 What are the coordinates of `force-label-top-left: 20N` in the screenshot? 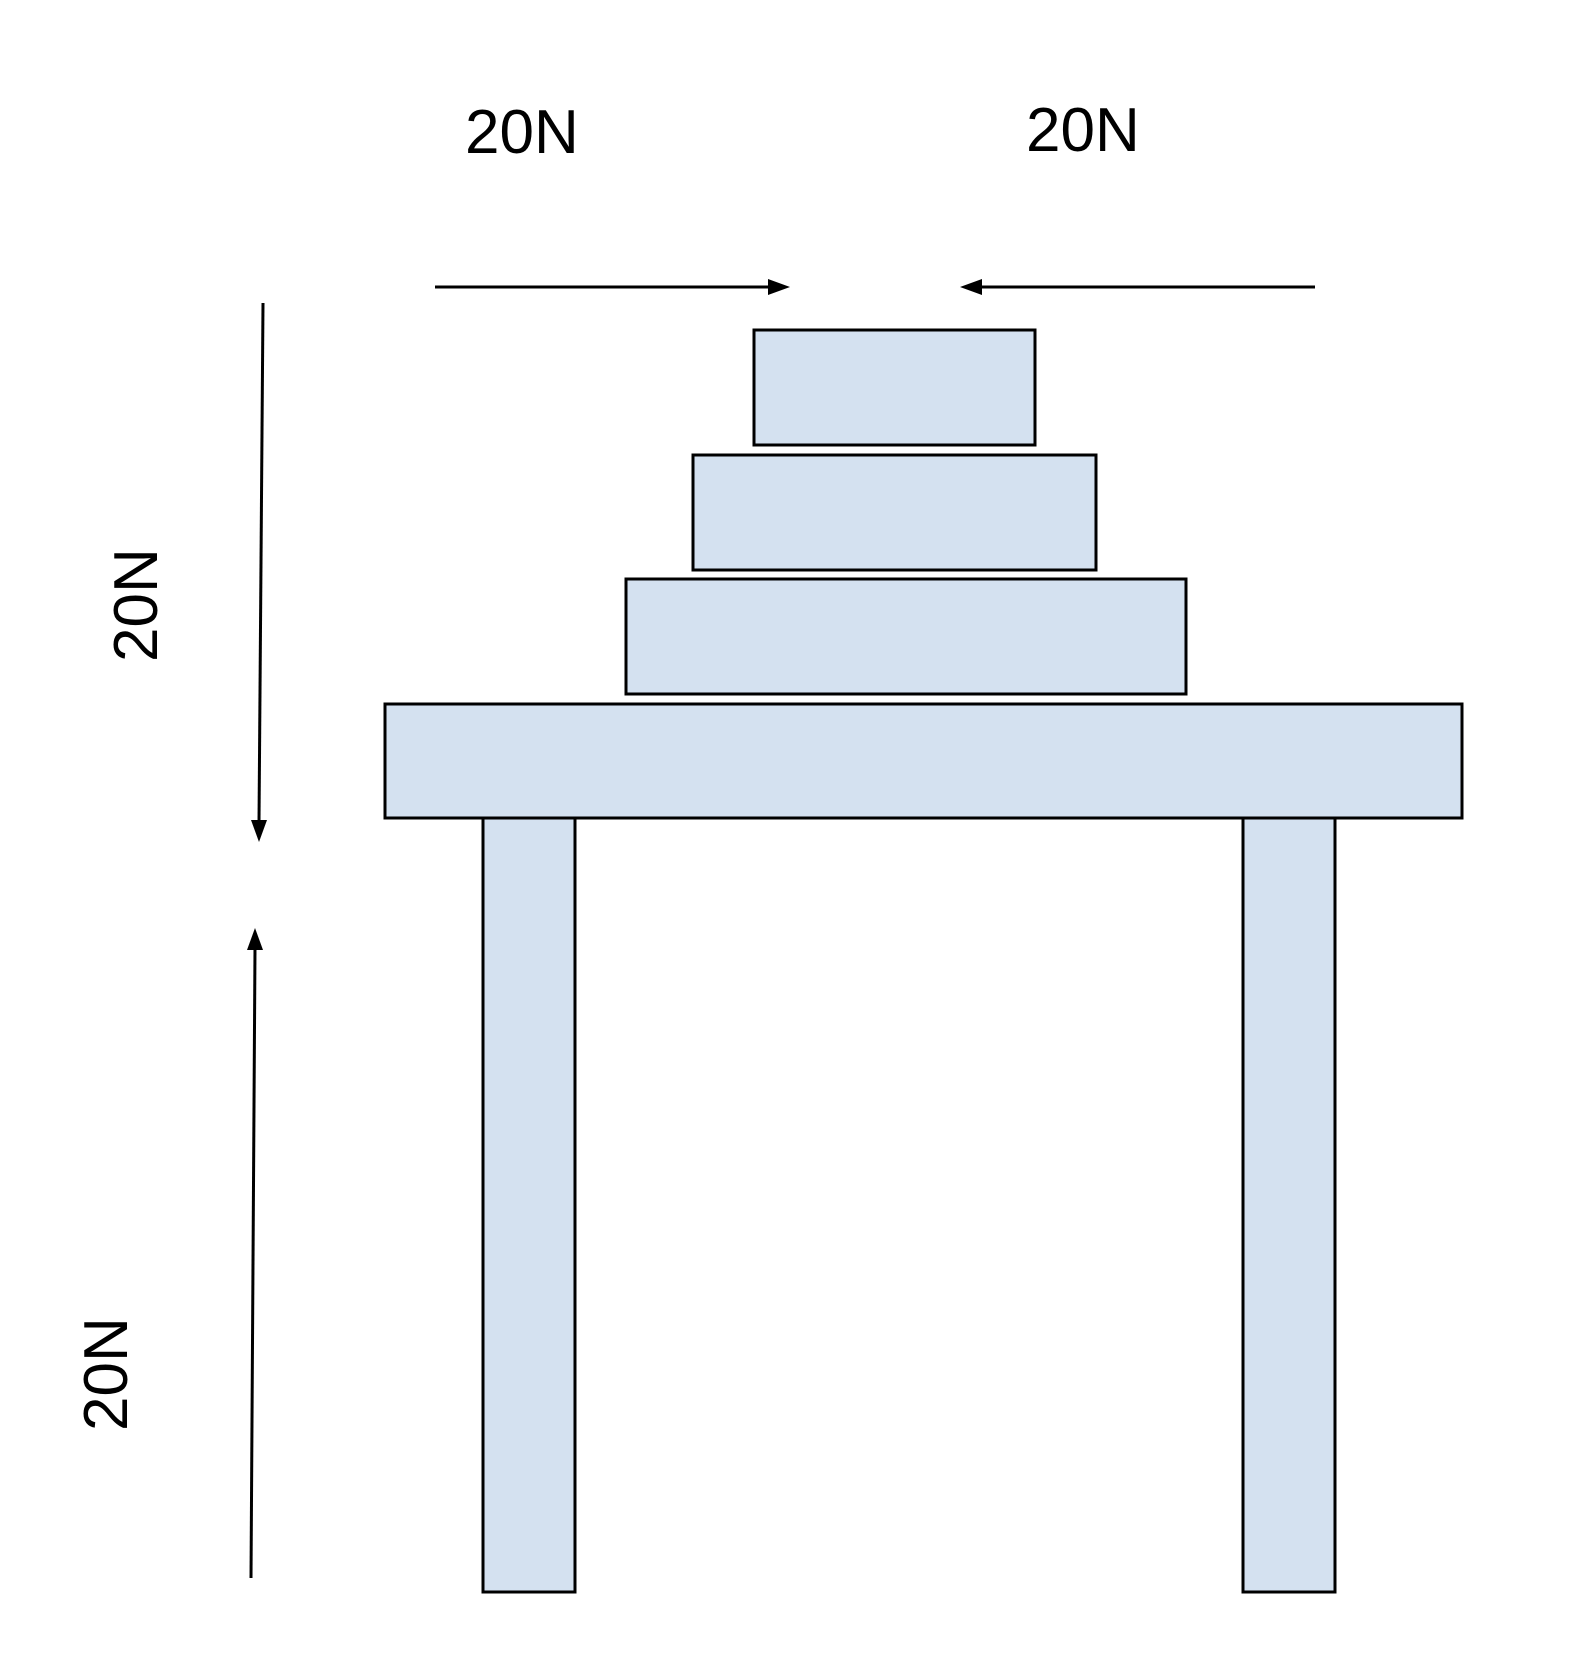 It's located at (522, 132).